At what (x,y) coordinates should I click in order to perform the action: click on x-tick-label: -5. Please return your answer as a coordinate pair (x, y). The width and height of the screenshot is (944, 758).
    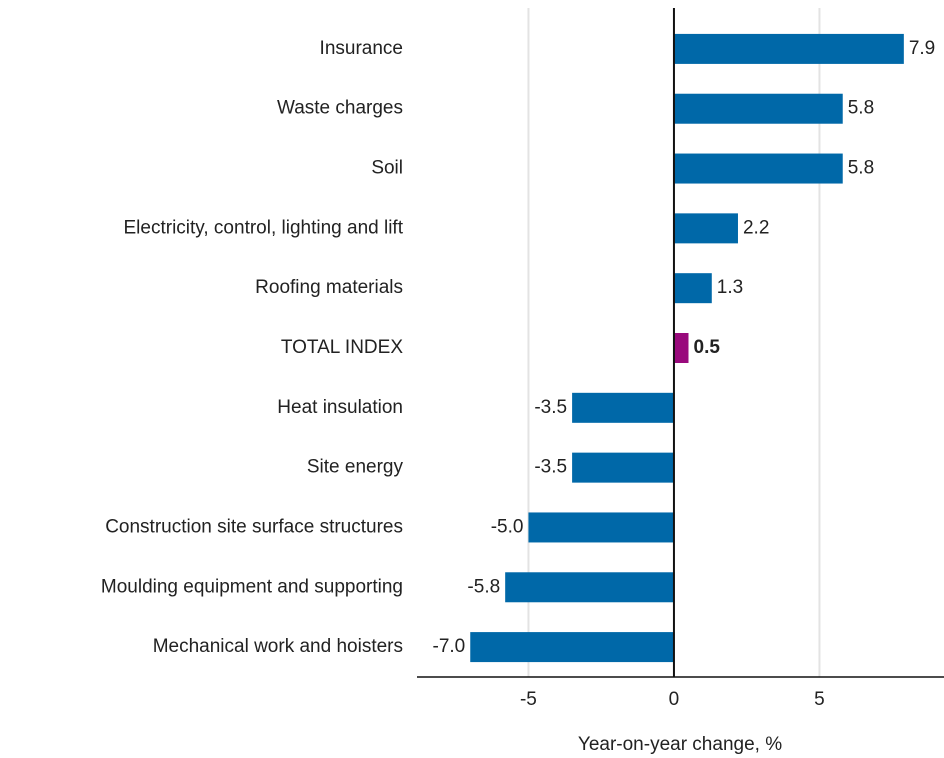
    Looking at the image, I should click on (528, 699).